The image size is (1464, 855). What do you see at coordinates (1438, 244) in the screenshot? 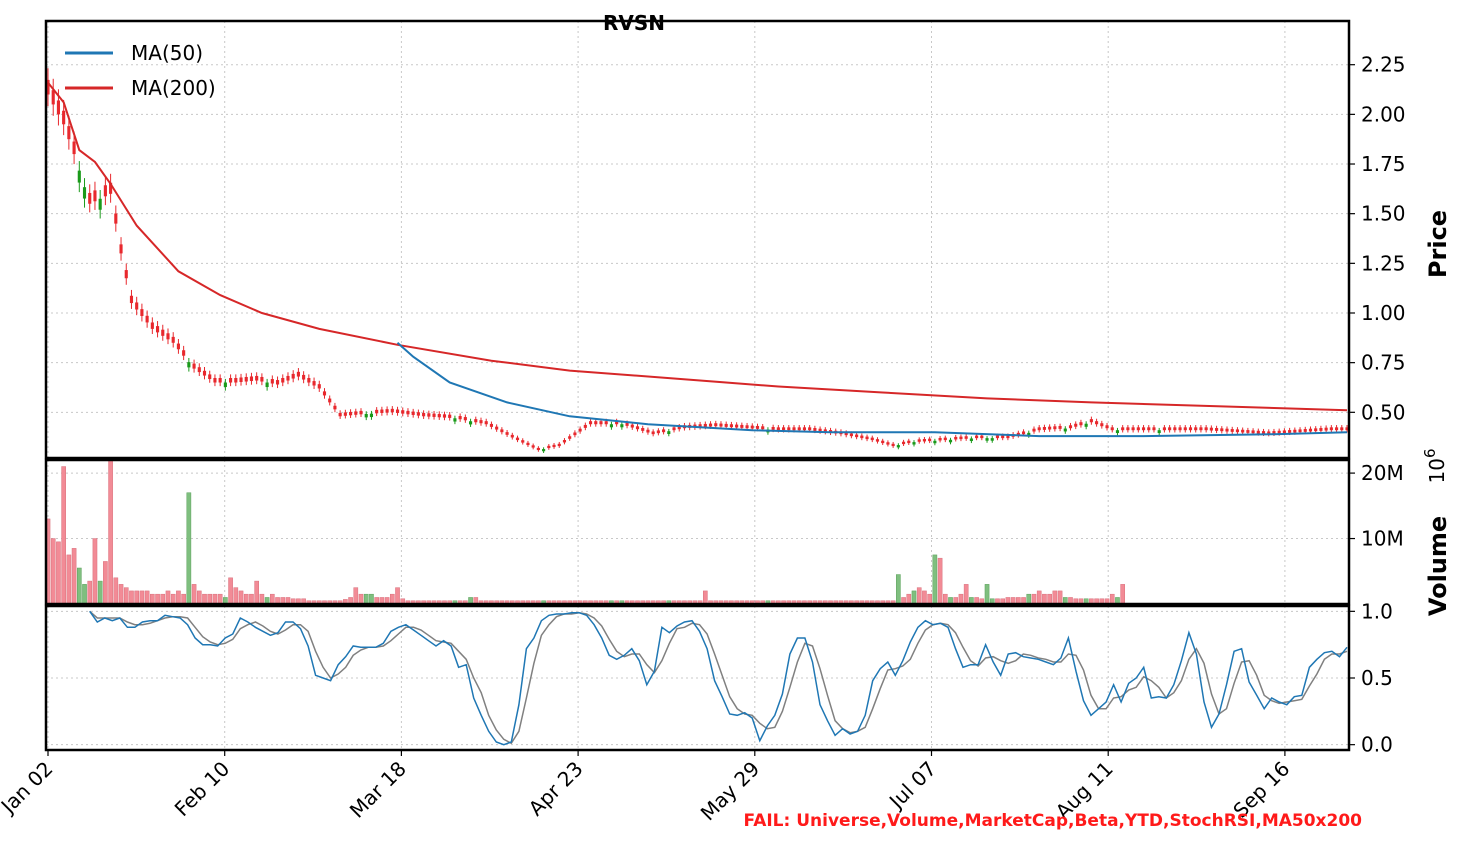
I see `price-axis-label: Price` at bounding box center [1438, 244].